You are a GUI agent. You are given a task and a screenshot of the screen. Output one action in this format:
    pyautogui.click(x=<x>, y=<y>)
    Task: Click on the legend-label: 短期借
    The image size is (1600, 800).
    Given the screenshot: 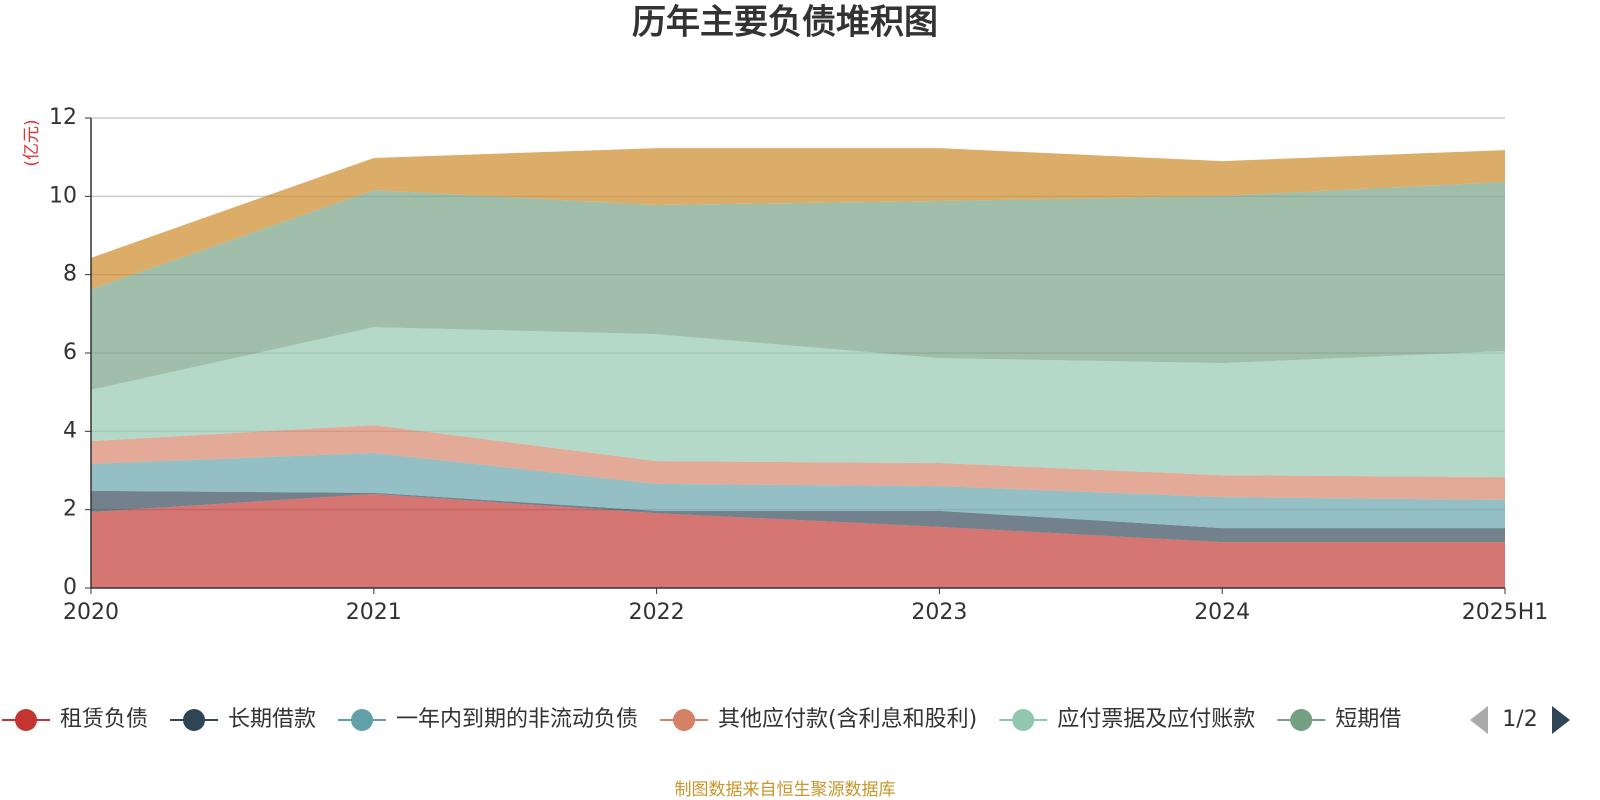 What is the action you would take?
    pyautogui.click(x=1368, y=719)
    